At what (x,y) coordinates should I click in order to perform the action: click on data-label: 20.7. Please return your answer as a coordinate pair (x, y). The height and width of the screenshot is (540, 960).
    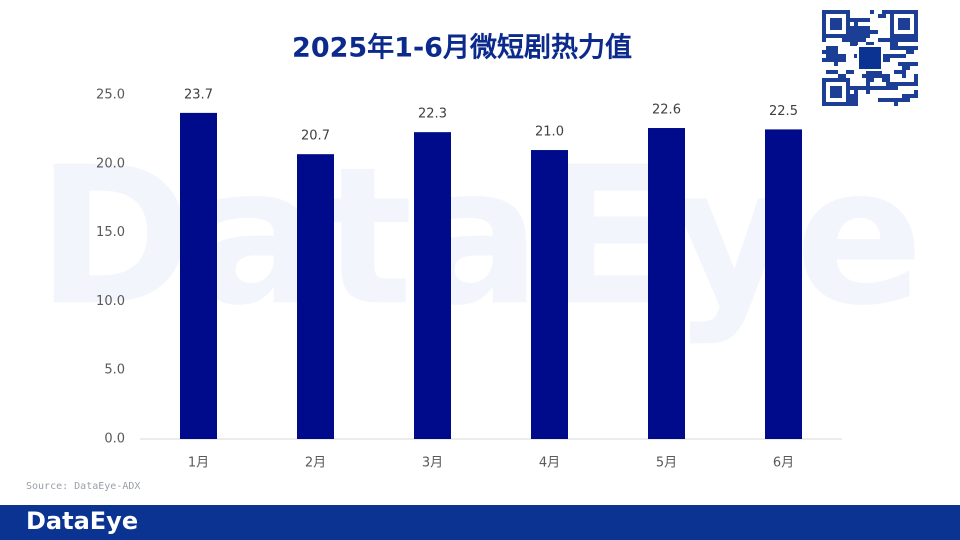
    Looking at the image, I should click on (315, 136).